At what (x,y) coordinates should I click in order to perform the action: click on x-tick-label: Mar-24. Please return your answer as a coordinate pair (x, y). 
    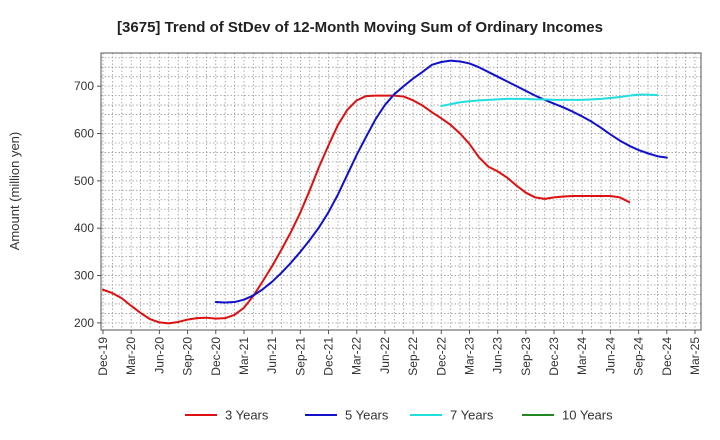
    Looking at the image, I should click on (582, 356).